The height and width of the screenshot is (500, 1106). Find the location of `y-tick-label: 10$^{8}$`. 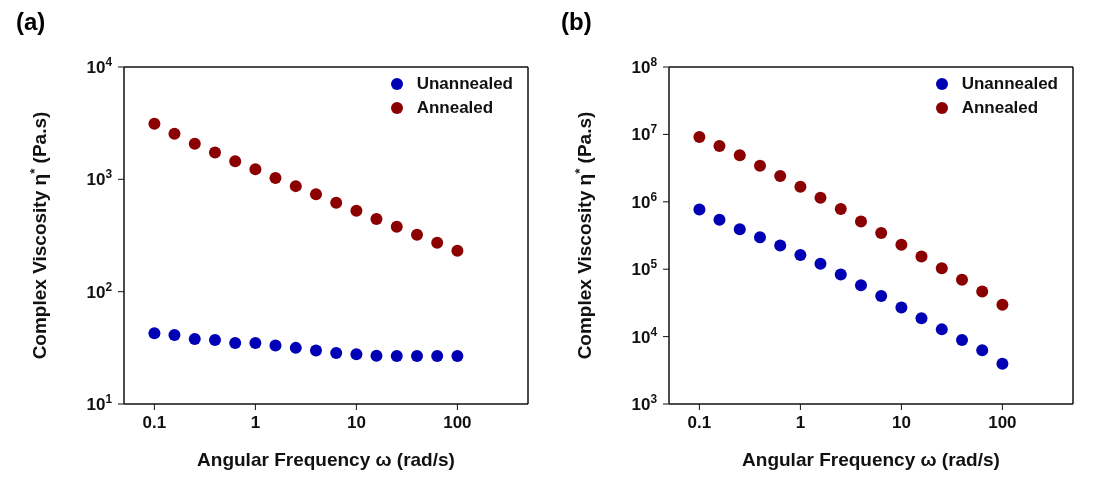

y-tick-label: 10$^{8}$ is located at coordinates (644, 66).